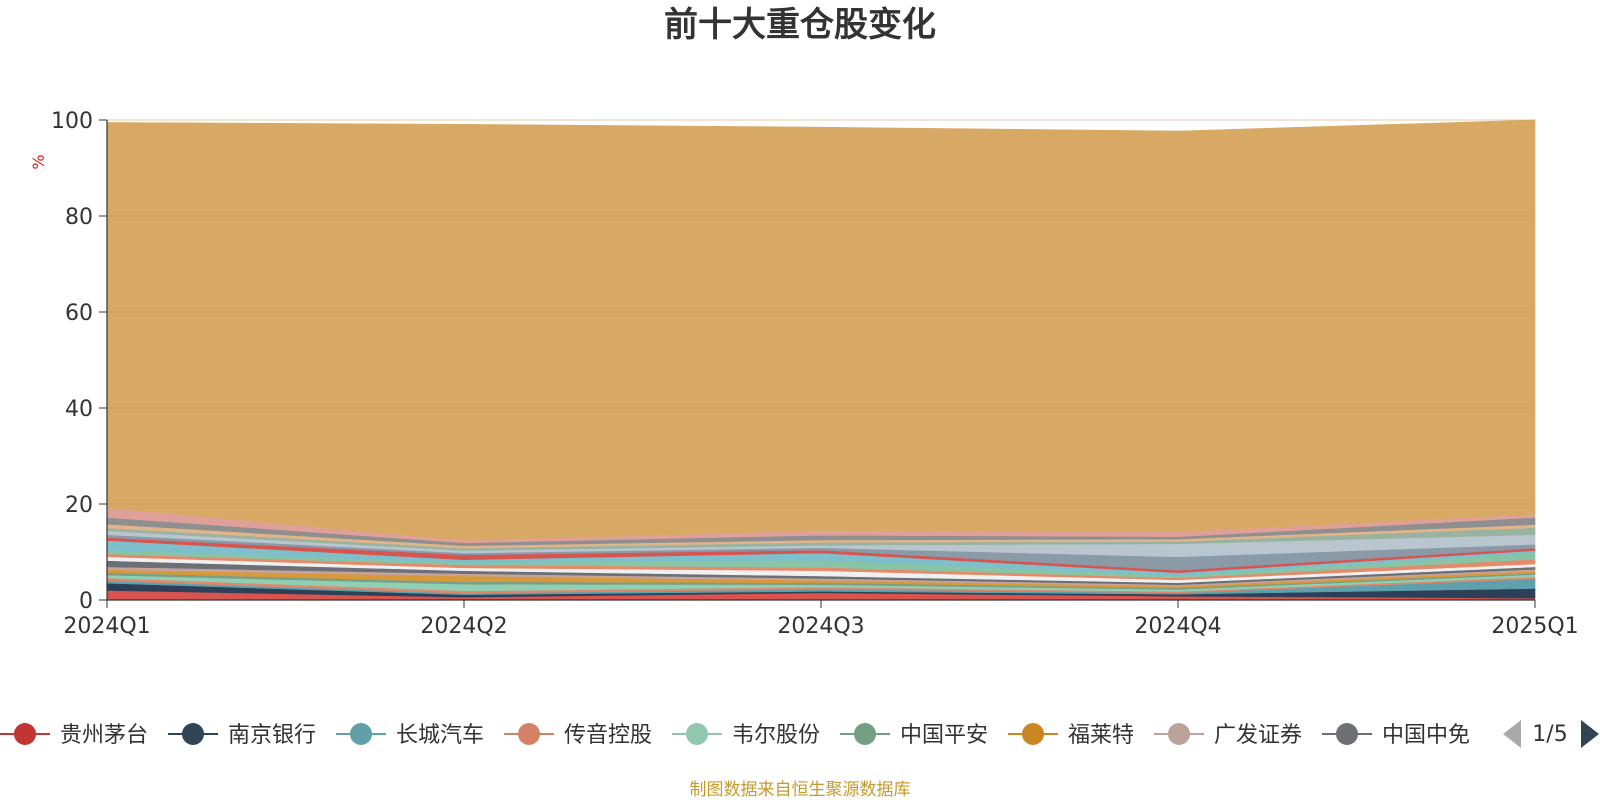  Describe the element at coordinates (86, 601) in the screenshot. I see `y-tick-label-0: 0` at that location.